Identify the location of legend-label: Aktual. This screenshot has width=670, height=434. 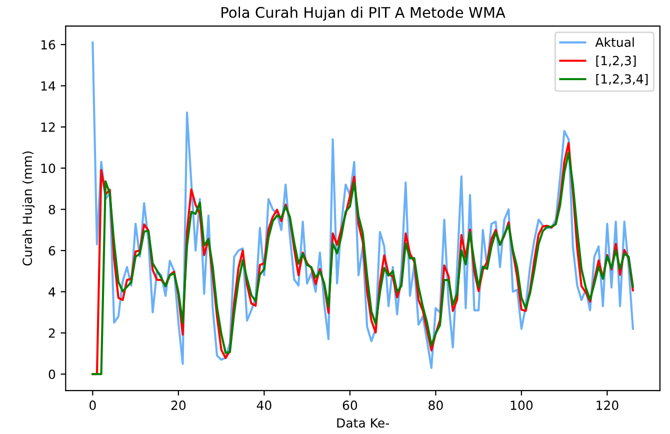
(614, 42).